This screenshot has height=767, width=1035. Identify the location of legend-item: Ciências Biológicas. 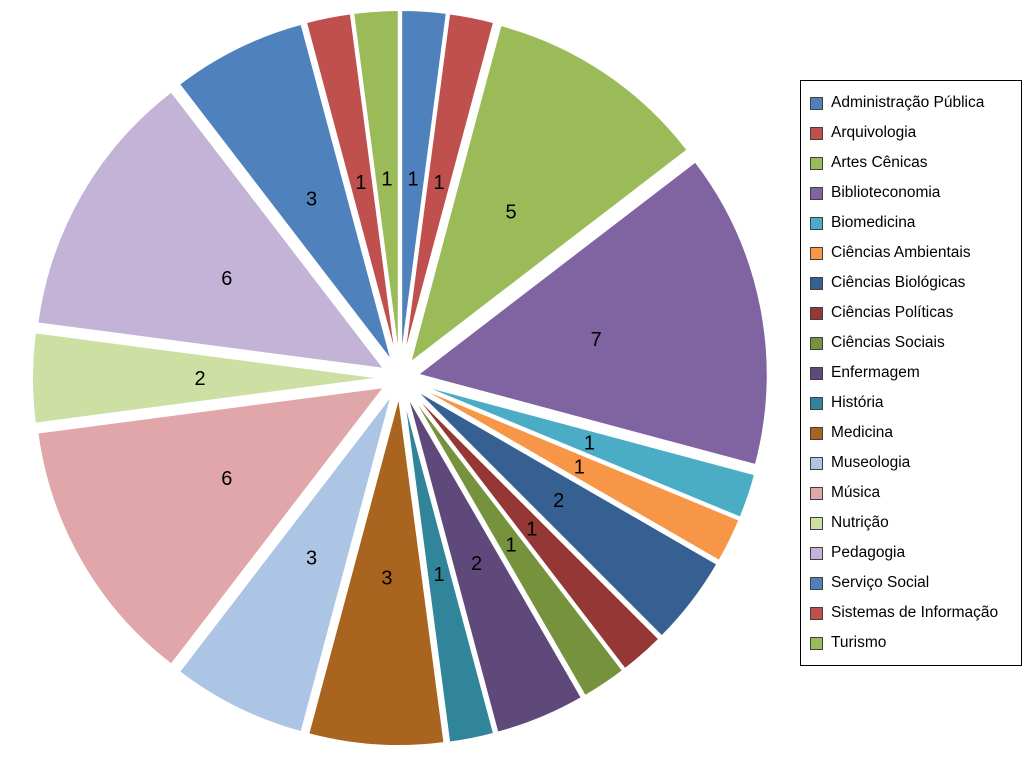
(913, 283).